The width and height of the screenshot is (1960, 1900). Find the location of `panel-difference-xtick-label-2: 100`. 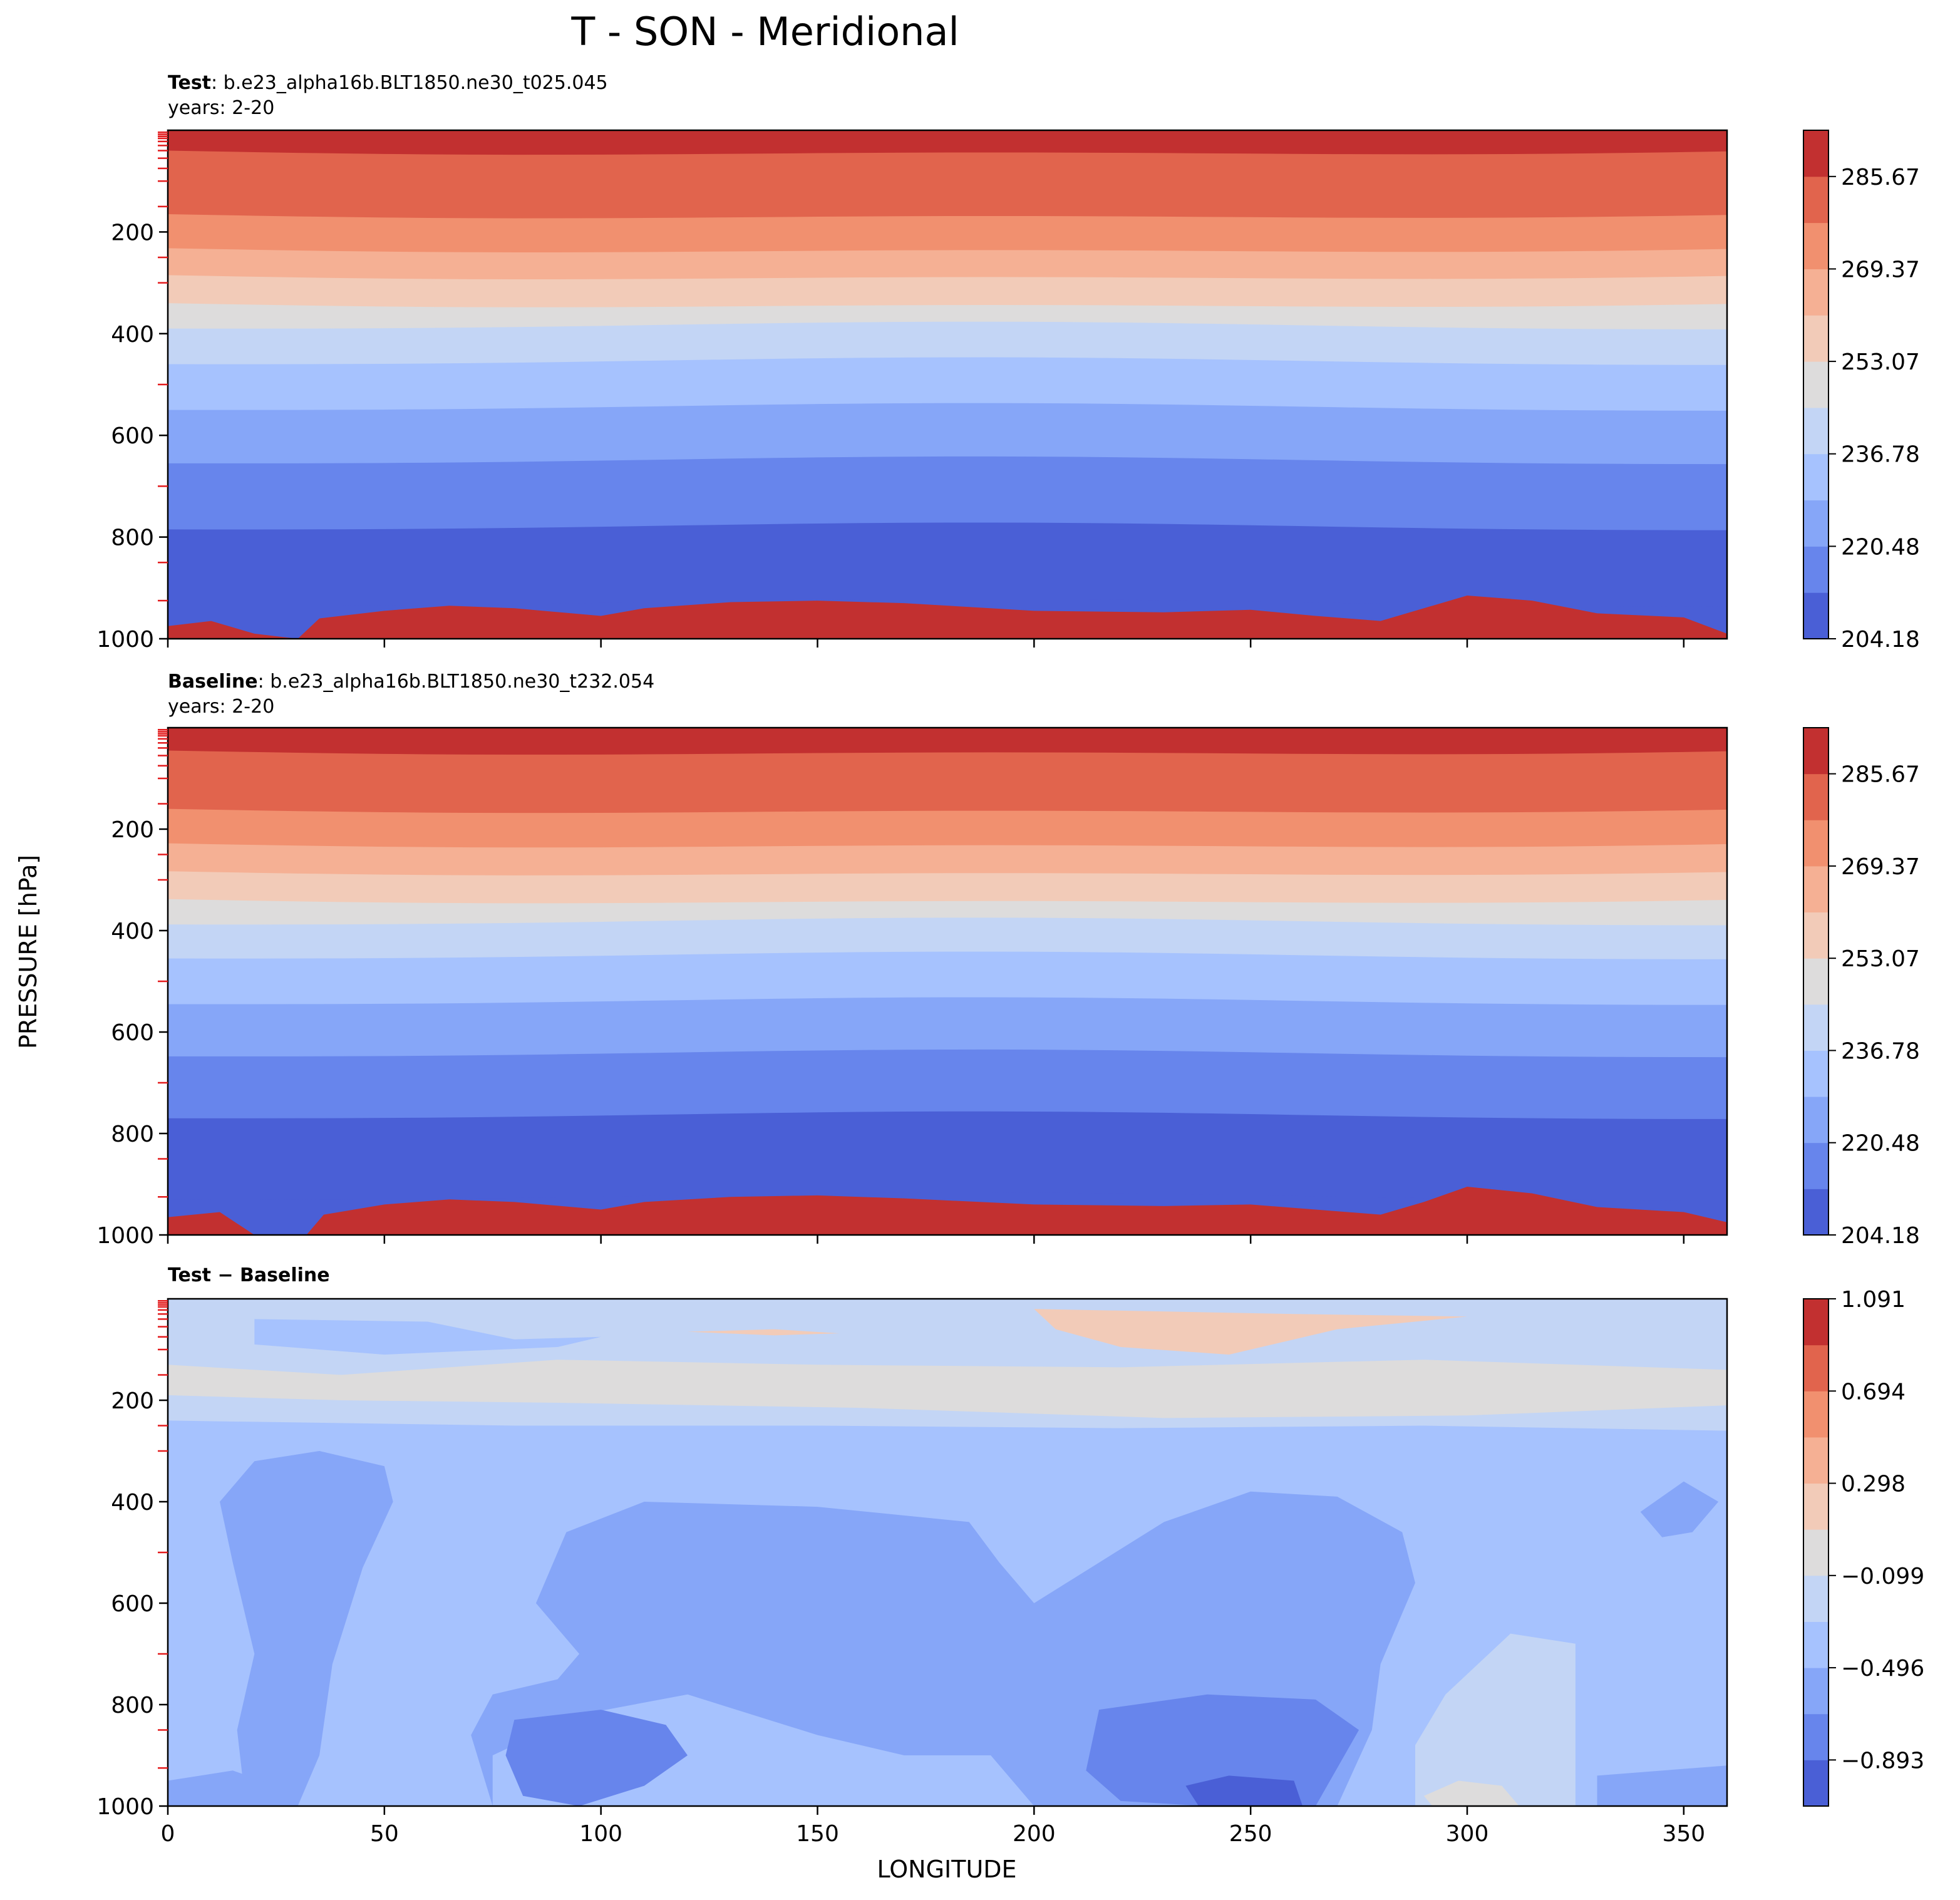

panel-difference-xtick-label-2: 100 is located at coordinates (600, 1834).